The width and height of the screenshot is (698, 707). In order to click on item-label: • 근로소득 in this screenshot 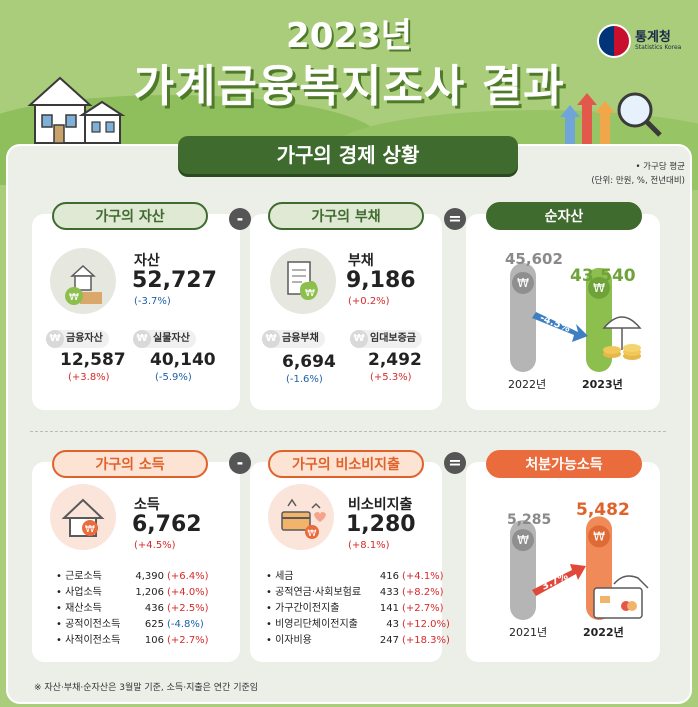, I will do `click(79, 576)`.